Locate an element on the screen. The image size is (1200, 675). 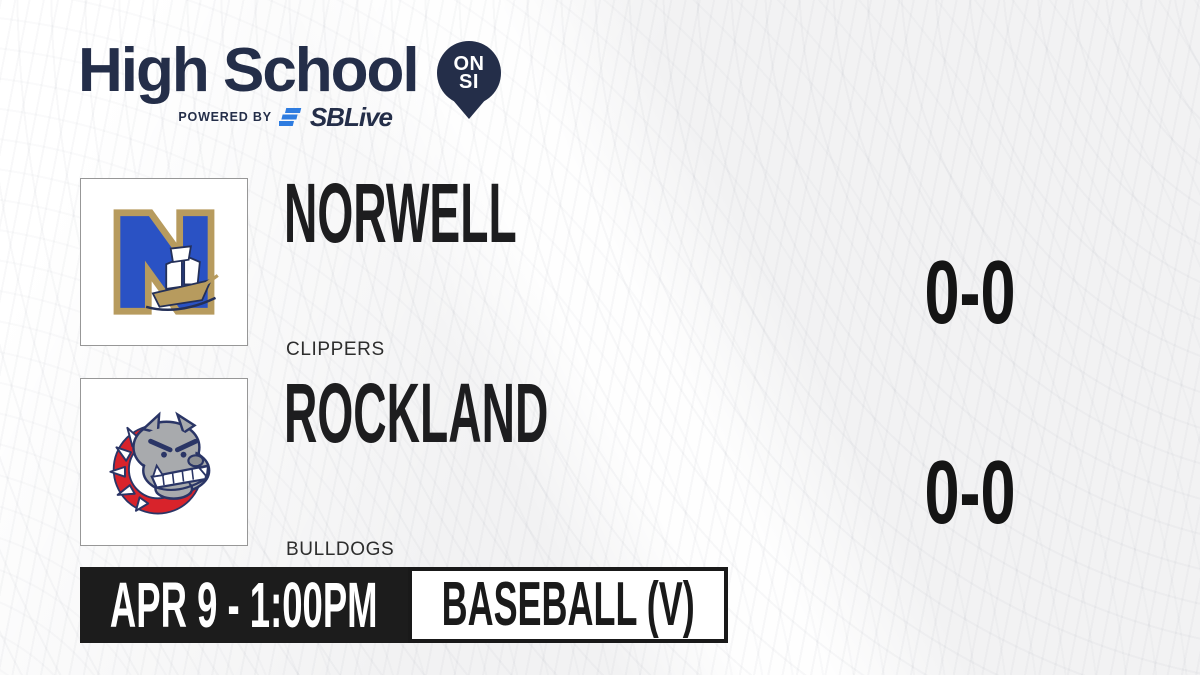
pin-text-si: SI is located at coordinates (469, 82).